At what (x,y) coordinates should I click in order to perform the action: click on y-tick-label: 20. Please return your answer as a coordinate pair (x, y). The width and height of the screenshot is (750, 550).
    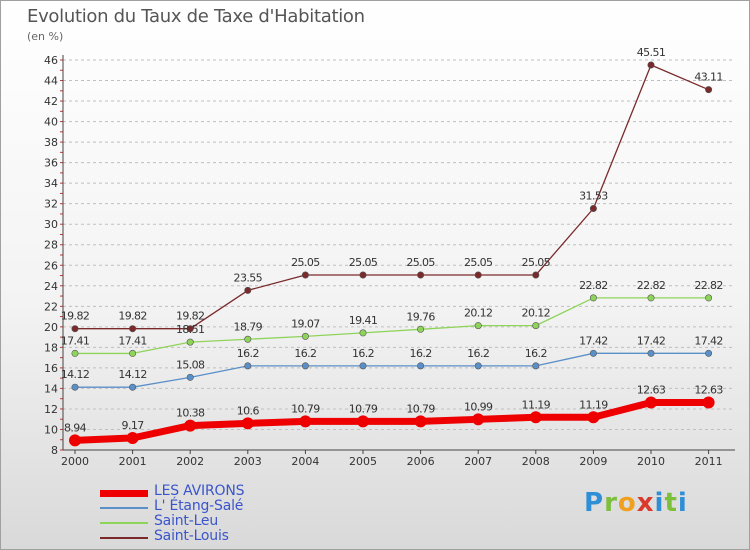
    Looking at the image, I should click on (51, 327).